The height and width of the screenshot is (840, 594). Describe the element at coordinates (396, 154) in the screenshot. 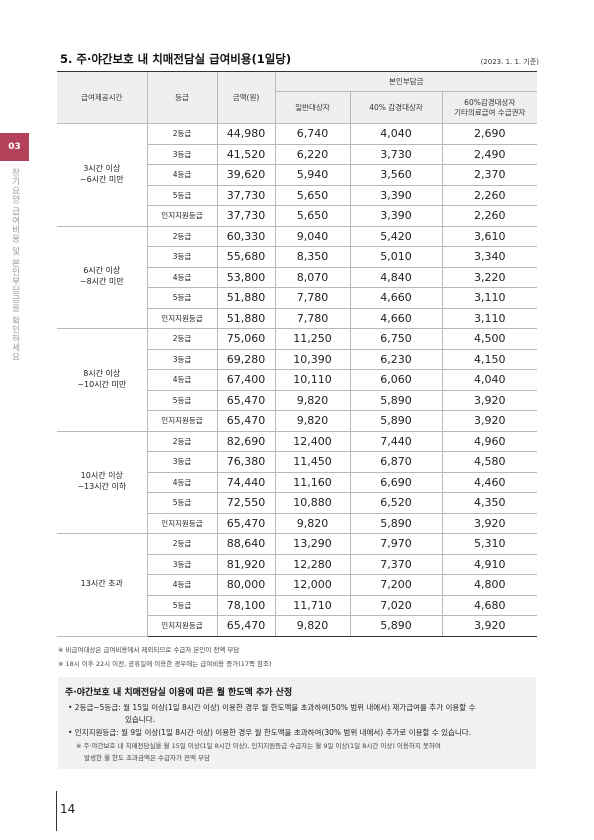

I see `reduced-40-copay-cell: 3,730` at that location.